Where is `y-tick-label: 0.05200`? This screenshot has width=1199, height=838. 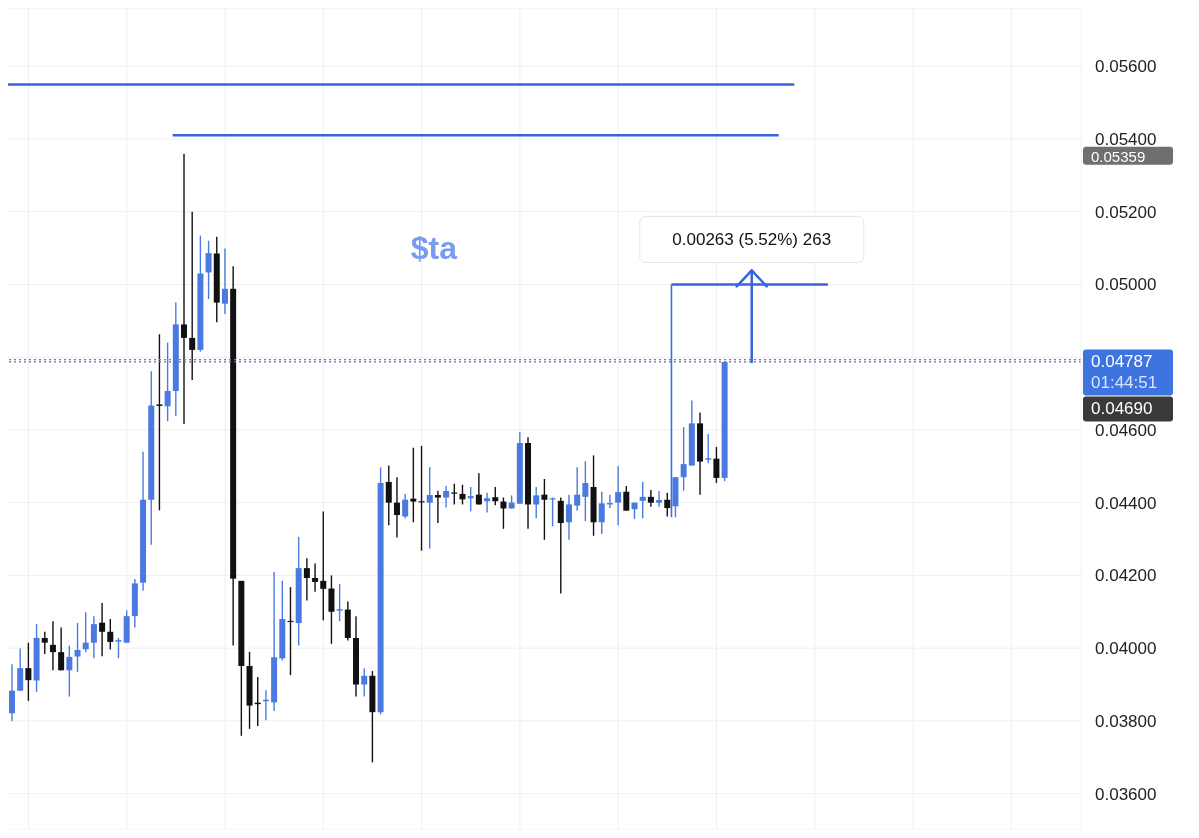
y-tick-label: 0.05200 is located at coordinates (1126, 212).